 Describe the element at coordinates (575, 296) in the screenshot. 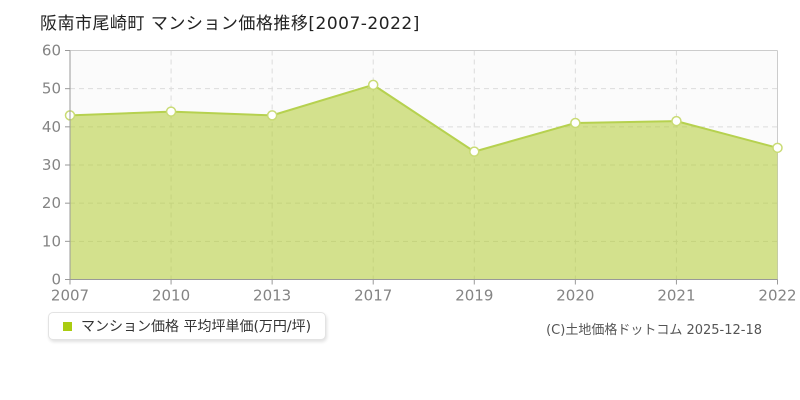

I see `x-tick-label: 2020` at that location.